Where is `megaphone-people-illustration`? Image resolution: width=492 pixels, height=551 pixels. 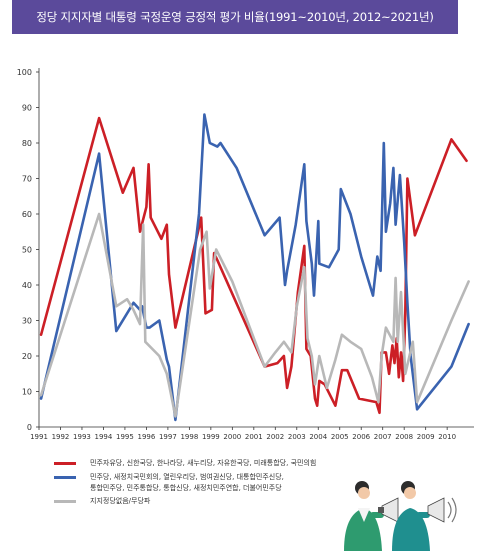 megaphone-people-illustration is located at coordinates (400, 516).